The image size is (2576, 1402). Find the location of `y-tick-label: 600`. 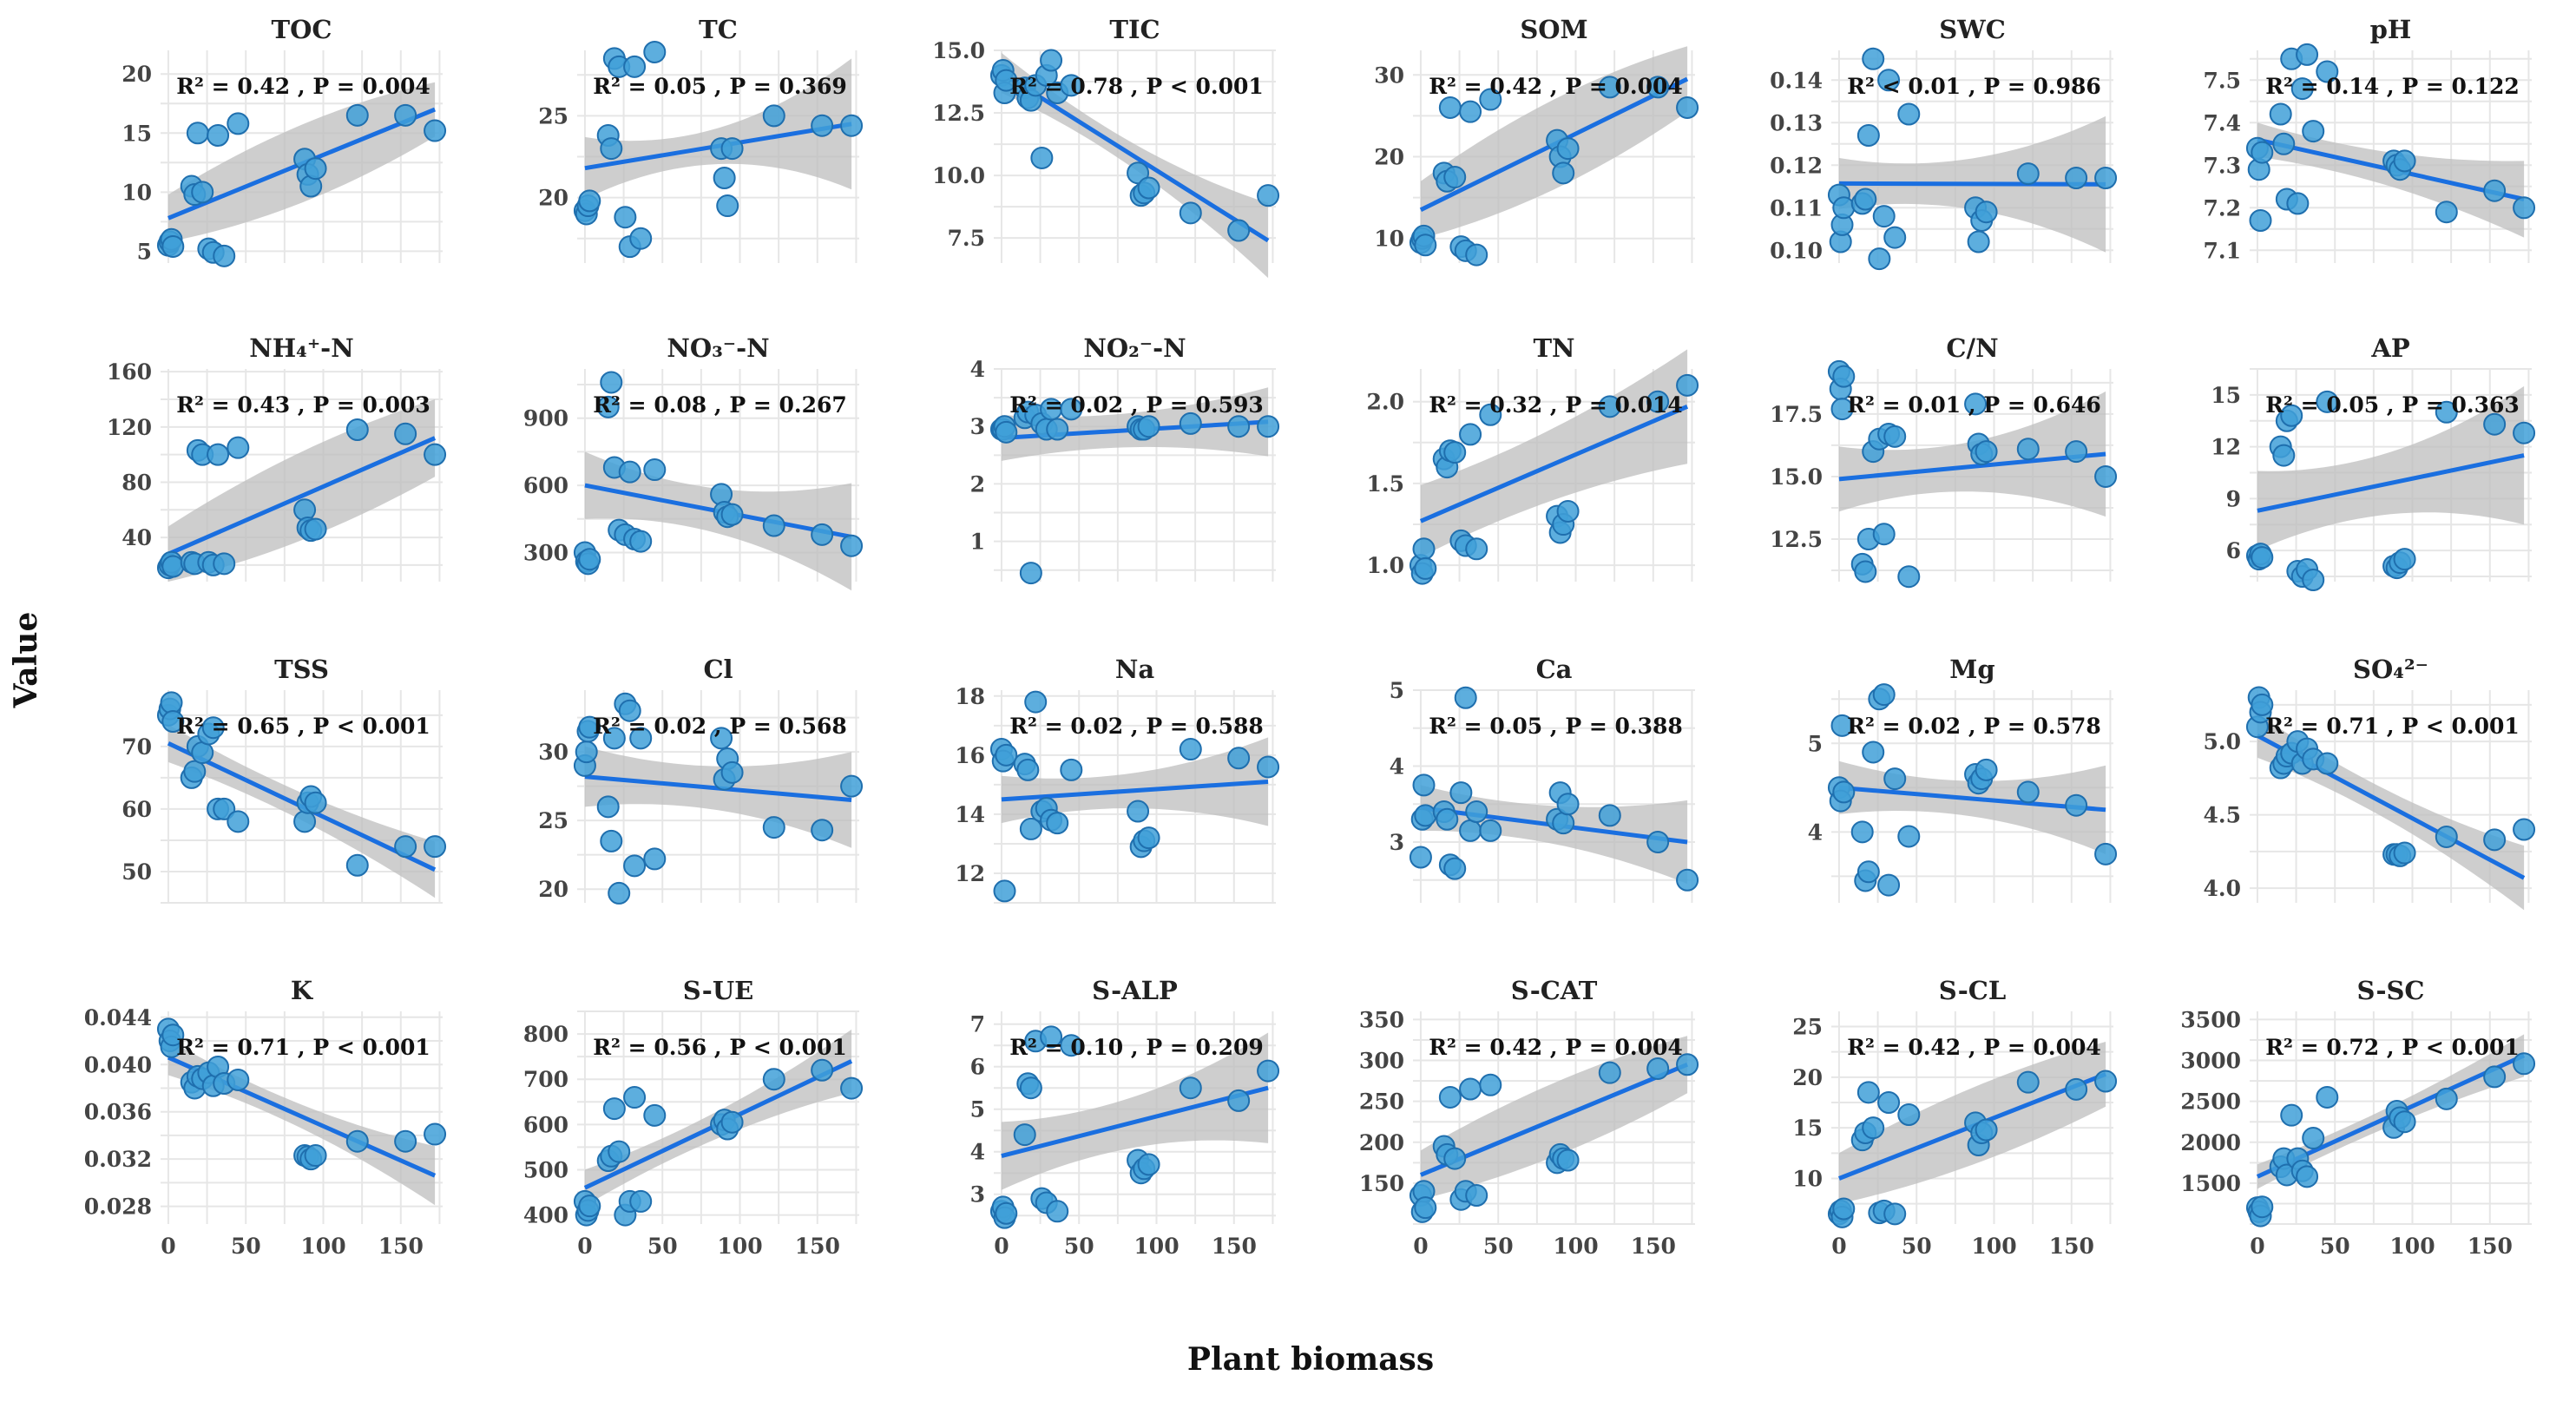

y-tick-label: 600 is located at coordinates (545, 1125).